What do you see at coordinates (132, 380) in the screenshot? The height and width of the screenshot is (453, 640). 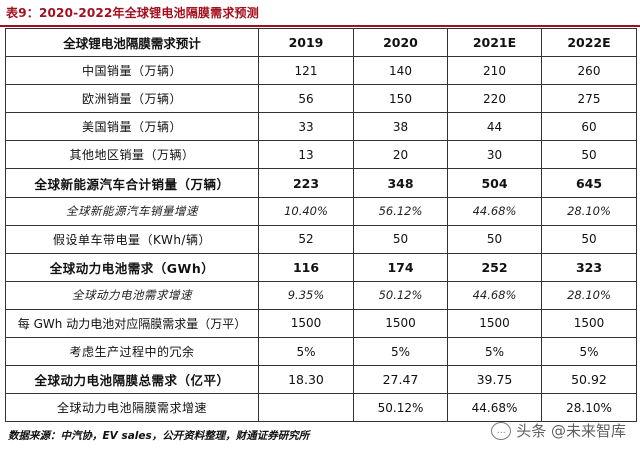 I see `row-label: 全球动力电池隔膜总需求（亿平）` at bounding box center [132, 380].